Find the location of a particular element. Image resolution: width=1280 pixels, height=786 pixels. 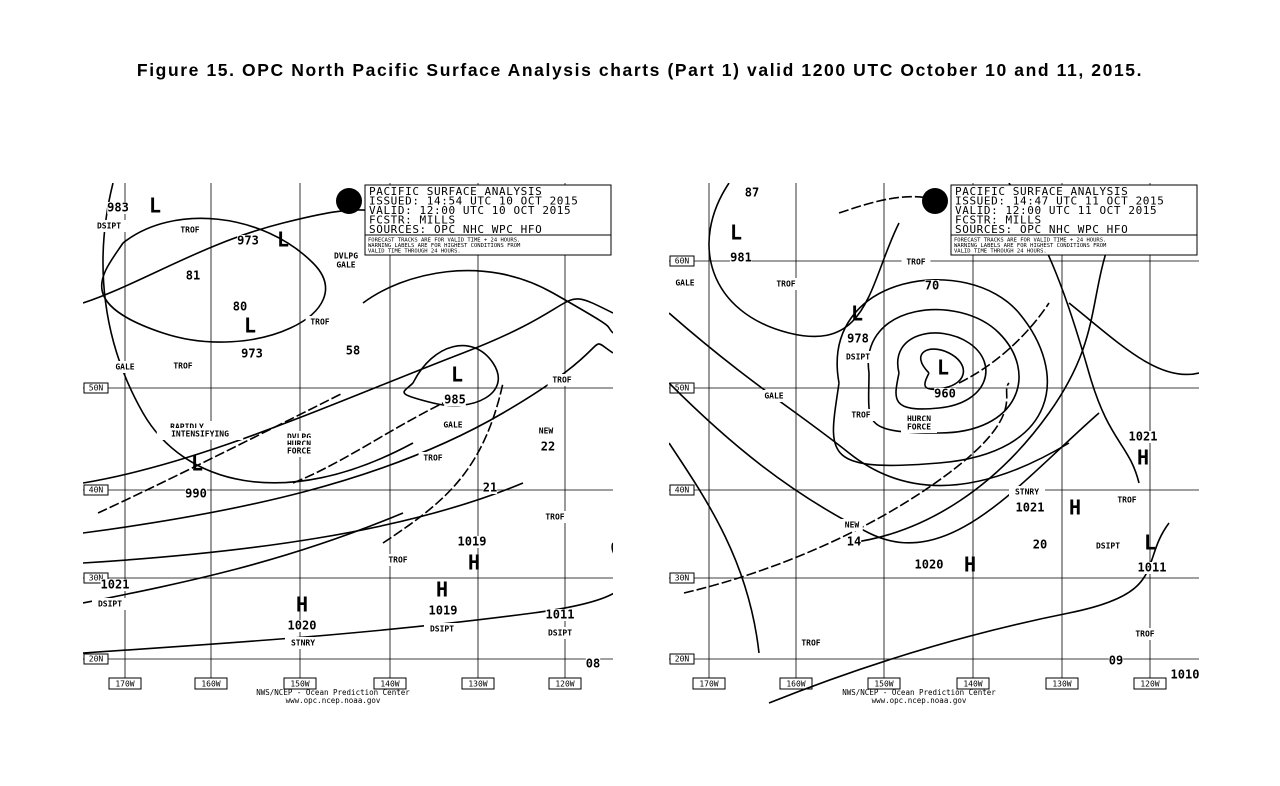

map-label: 09 is located at coordinates (1116, 661).